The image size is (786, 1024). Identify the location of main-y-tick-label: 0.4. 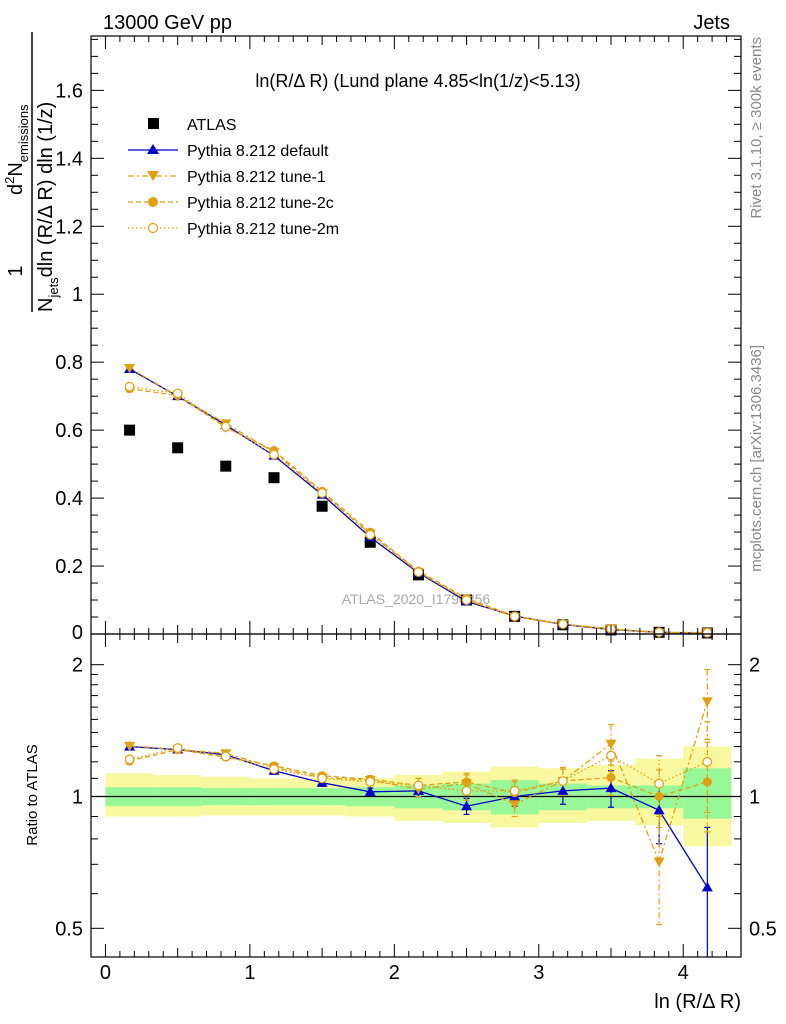
(69, 499).